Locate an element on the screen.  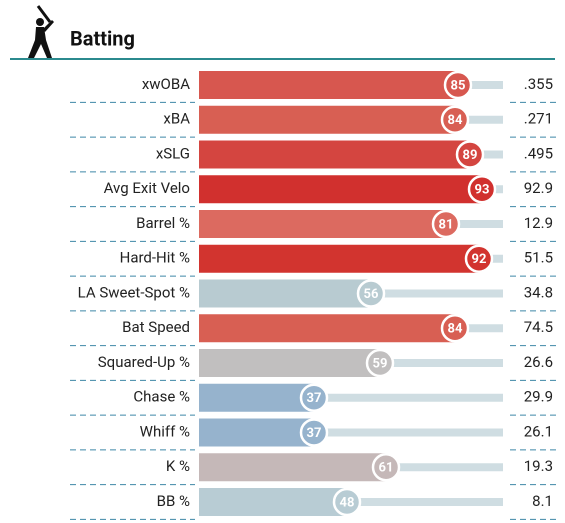
row-label: Avg Exit Velo is located at coordinates (147, 188).